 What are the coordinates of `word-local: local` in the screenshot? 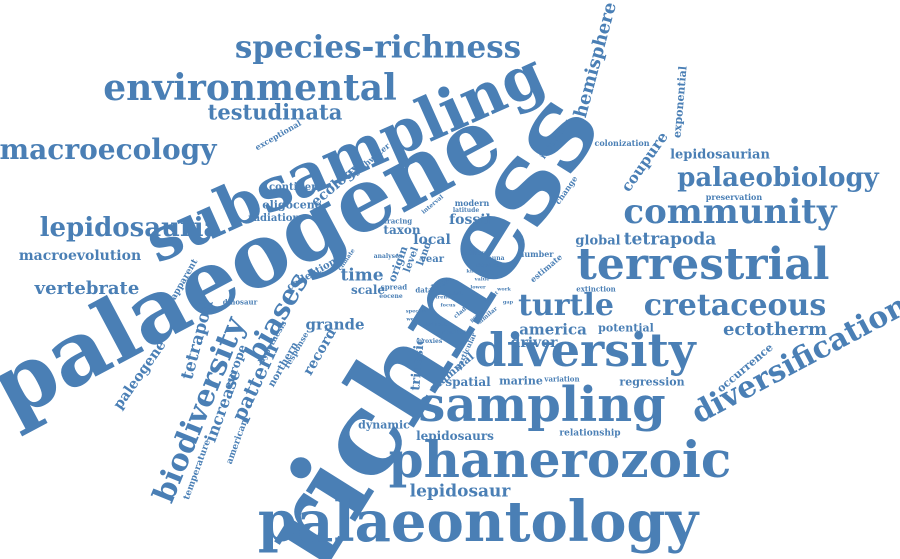 It's located at (432, 240).